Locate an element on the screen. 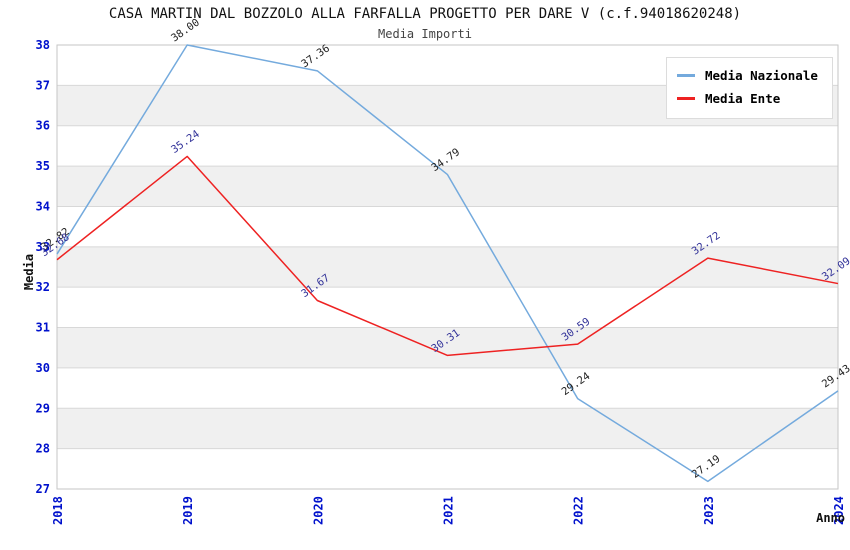  y-tick-label: 33 is located at coordinates (43, 247).